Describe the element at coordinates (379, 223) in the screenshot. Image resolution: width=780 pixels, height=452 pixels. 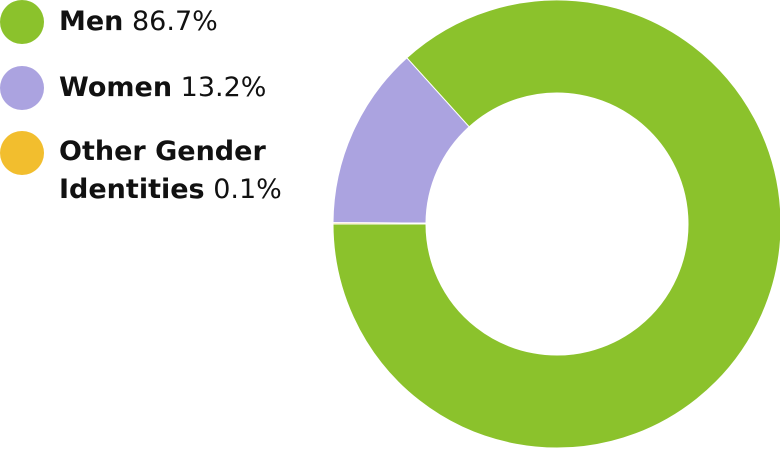
I see `slice-other-gender-identities` at that location.